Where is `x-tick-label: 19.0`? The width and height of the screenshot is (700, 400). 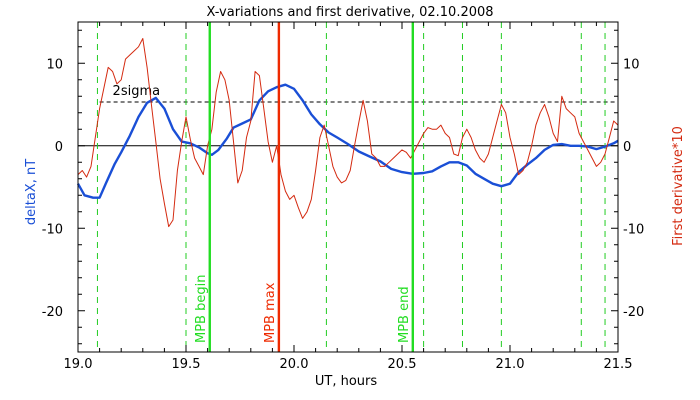
x-tick-label: 19.0 is located at coordinates (78, 364).